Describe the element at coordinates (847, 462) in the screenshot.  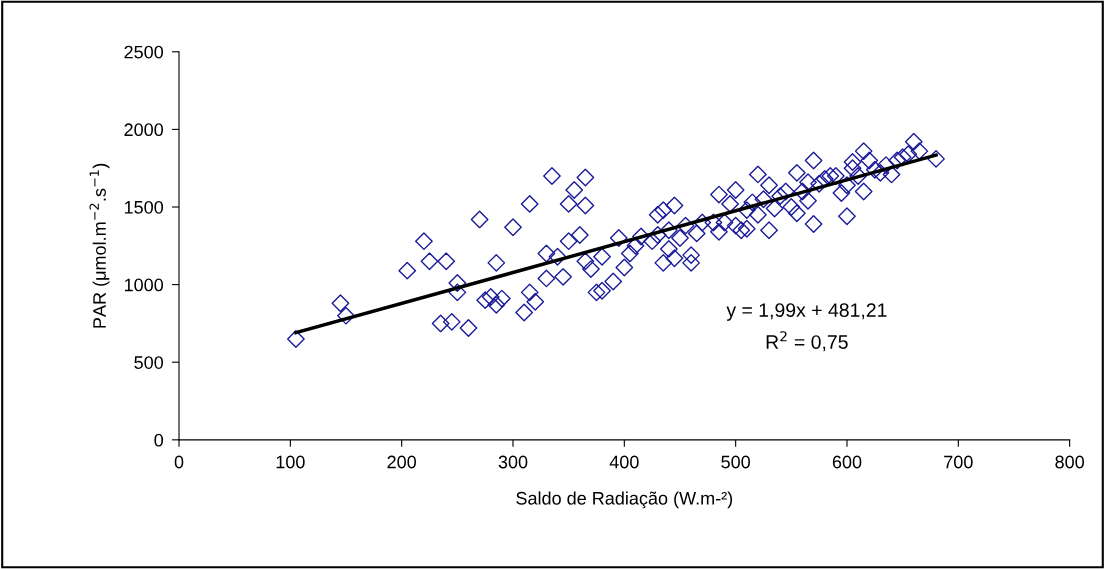
I see `x-tick-label: 600` at that location.